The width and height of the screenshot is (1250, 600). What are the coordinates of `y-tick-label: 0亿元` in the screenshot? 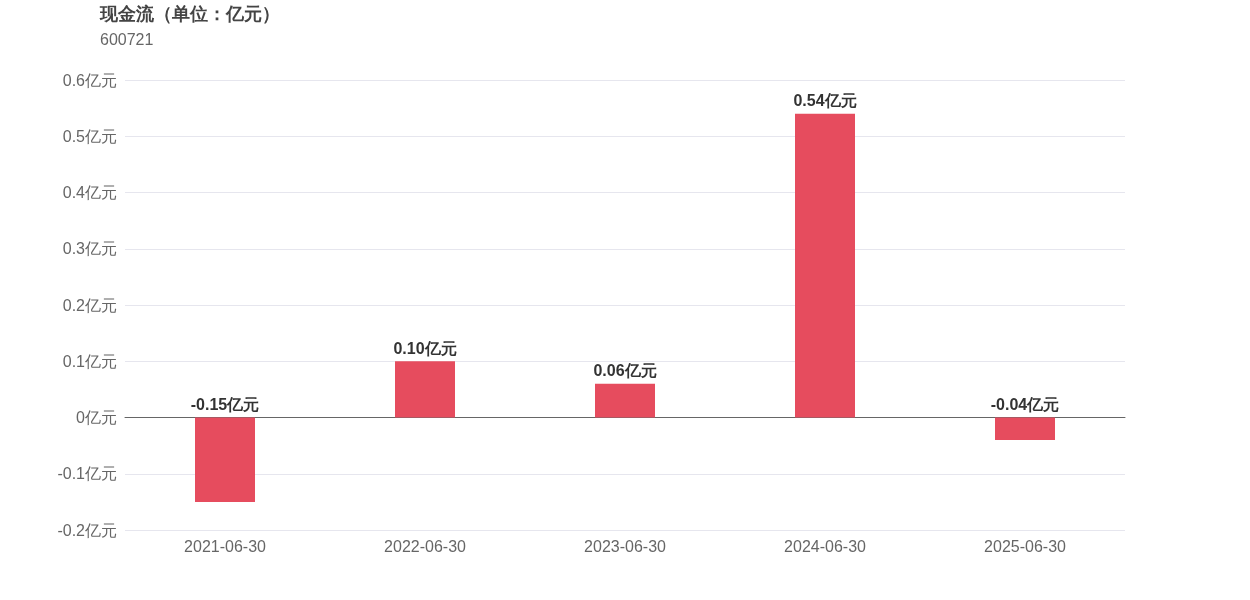 It's located at (96, 417).